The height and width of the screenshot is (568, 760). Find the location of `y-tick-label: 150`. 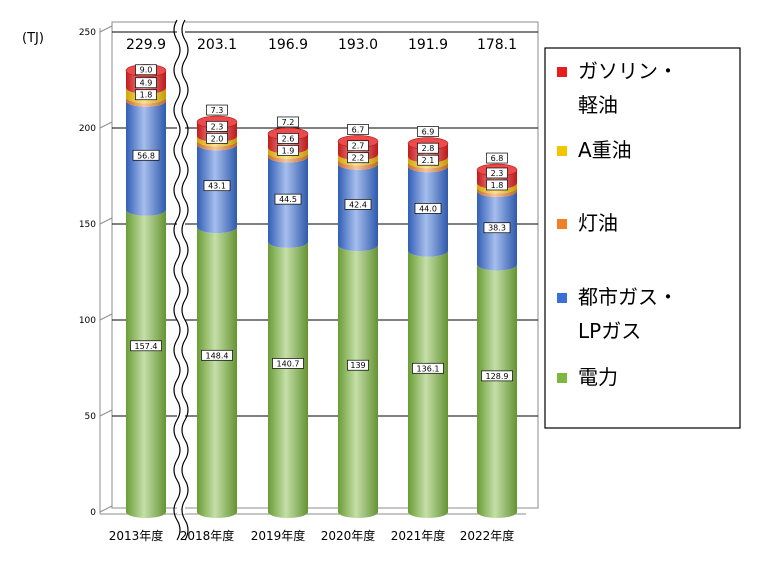

y-tick-label: 150 is located at coordinates (87, 225).